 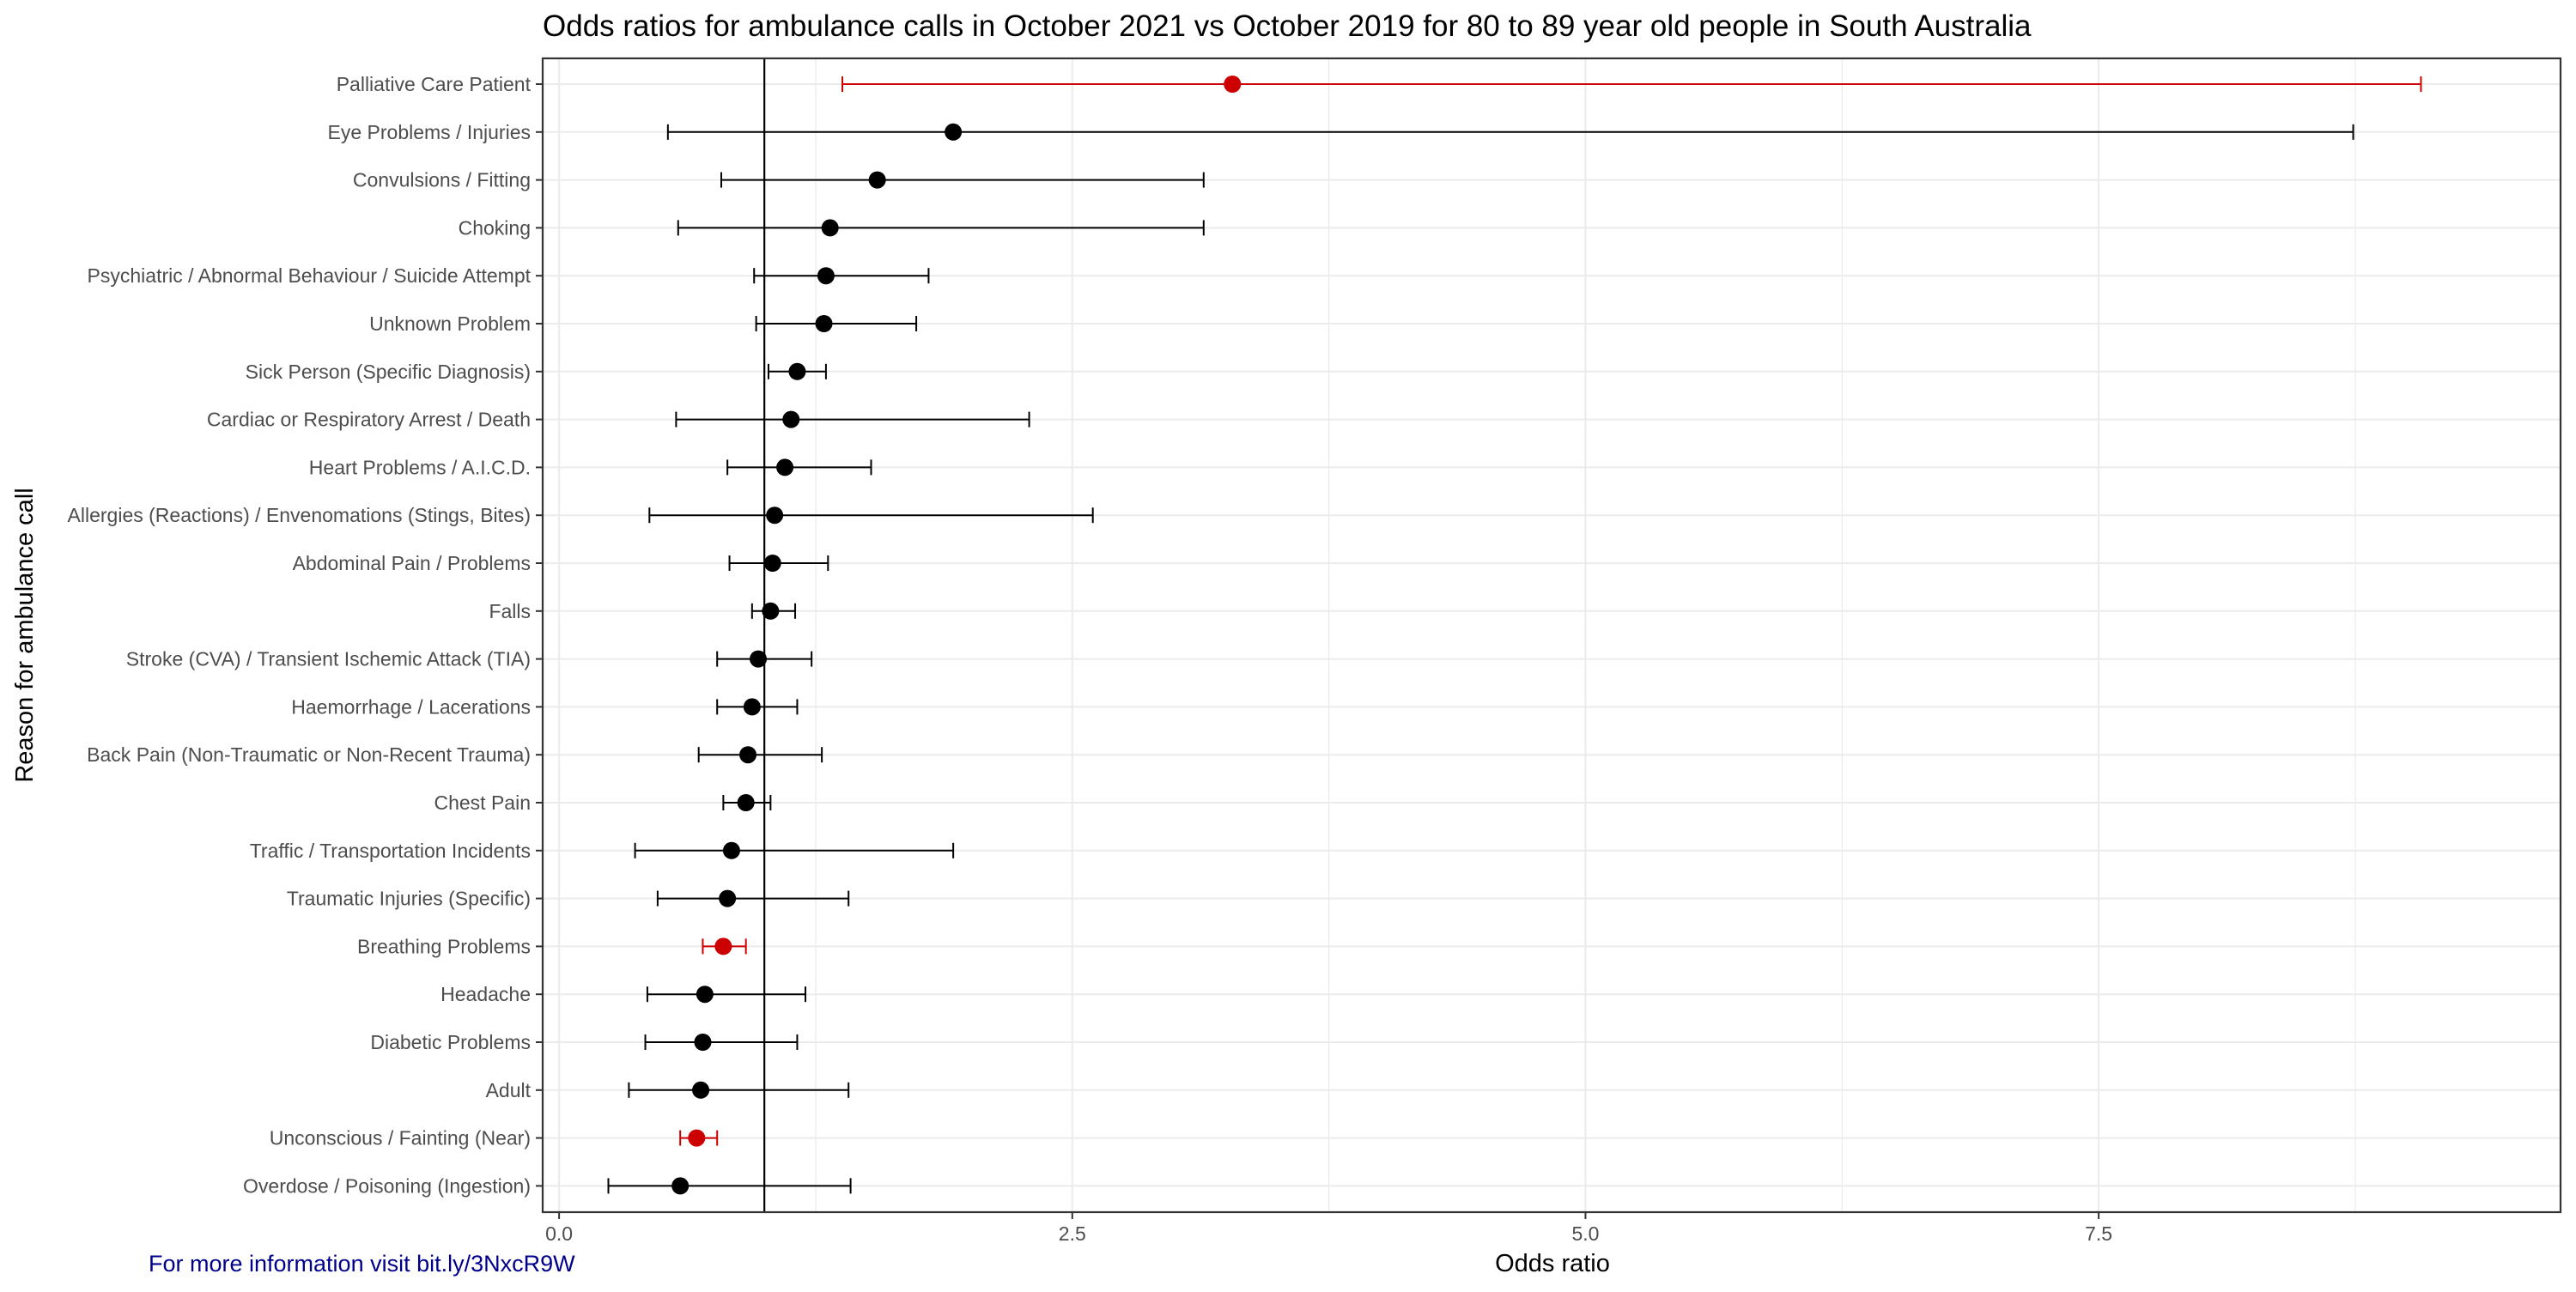 I want to click on y-tick-label: Adult, so click(x=509, y=1090).